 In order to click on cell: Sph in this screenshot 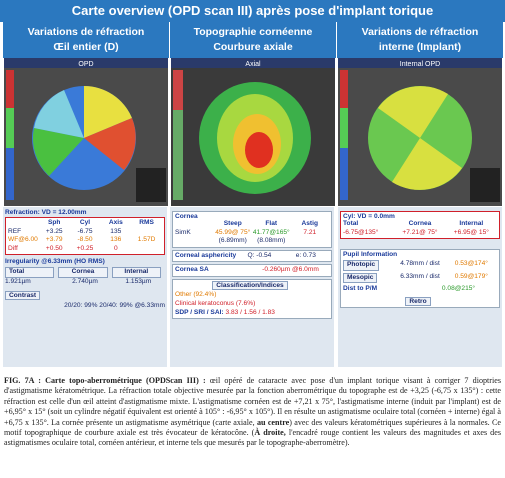, I will do `click(54, 222)`.